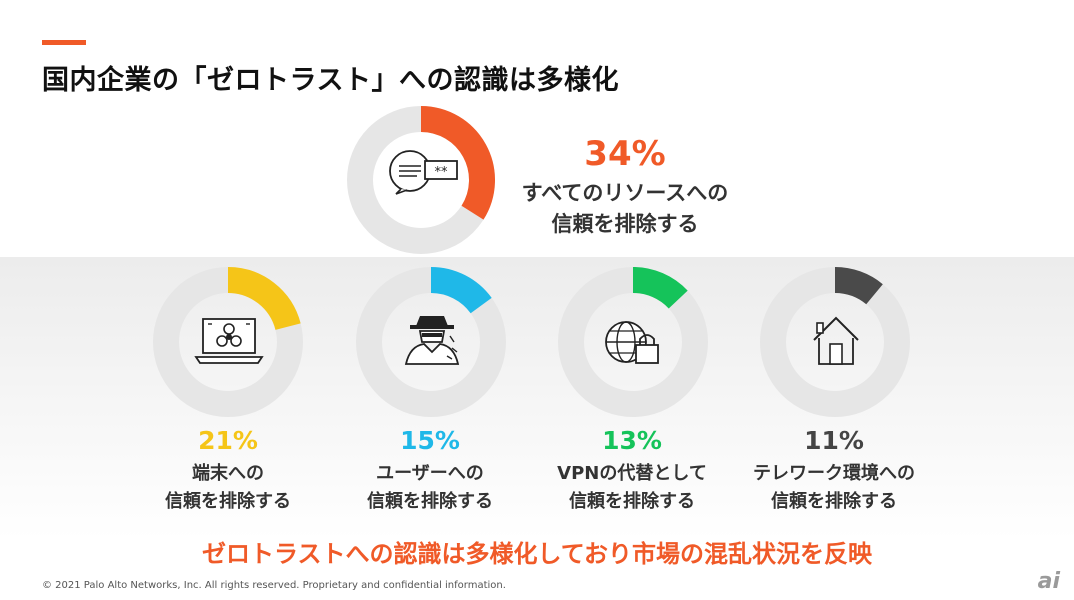 The height and width of the screenshot is (600, 1074). Describe the element at coordinates (632, 473) in the screenshot. I see `desc-line-1: VPNの代替として` at that location.